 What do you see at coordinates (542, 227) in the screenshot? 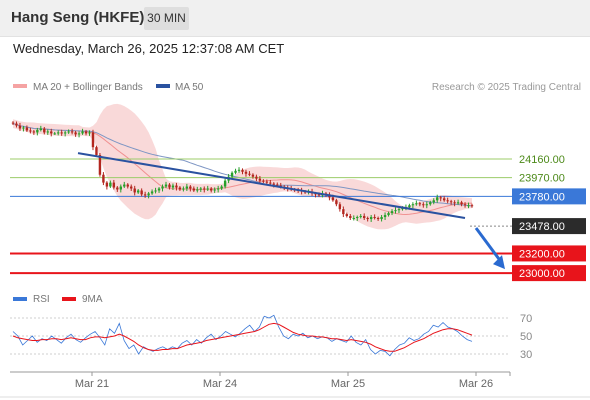
I see `level-label-last: 23478.00` at bounding box center [542, 227].